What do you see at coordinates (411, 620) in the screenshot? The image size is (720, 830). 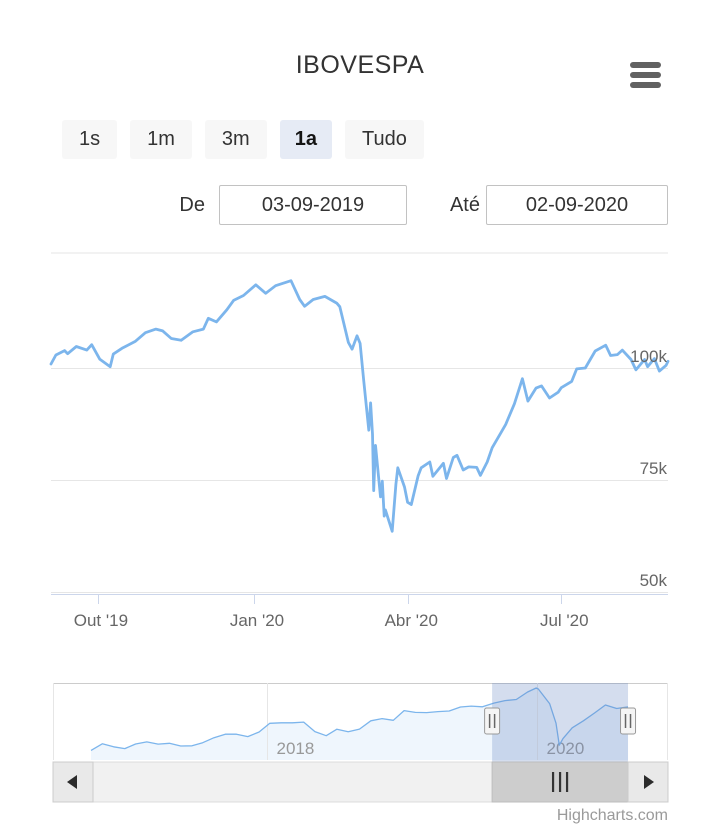 I see `x-axis-label: Abr '20` at bounding box center [411, 620].